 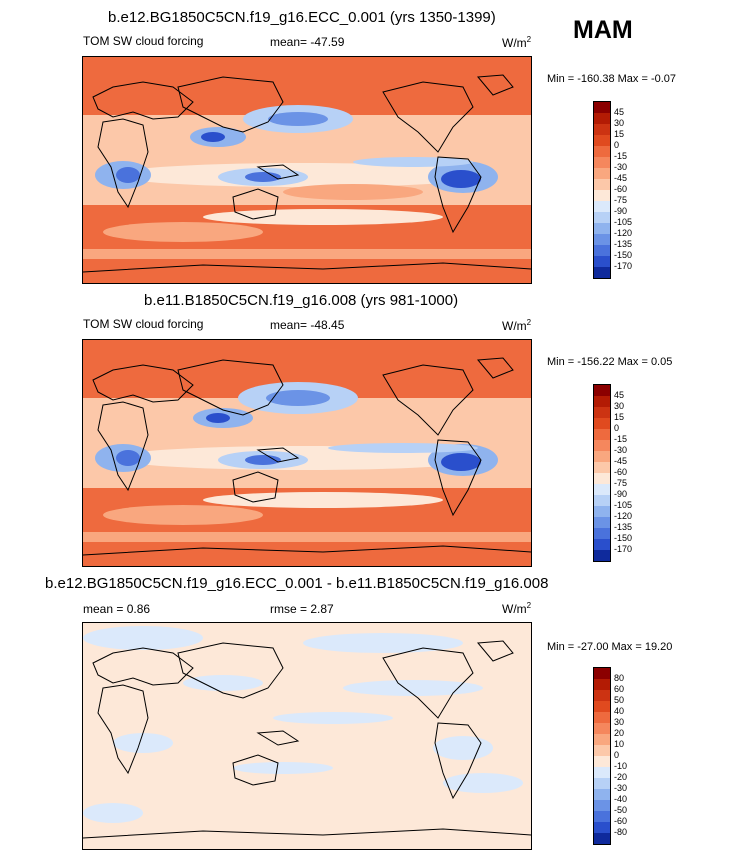 What do you see at coordinates (619, 700) in the screenshot?
I see `colorbar-label: 50` at bounding box center [619, 700].